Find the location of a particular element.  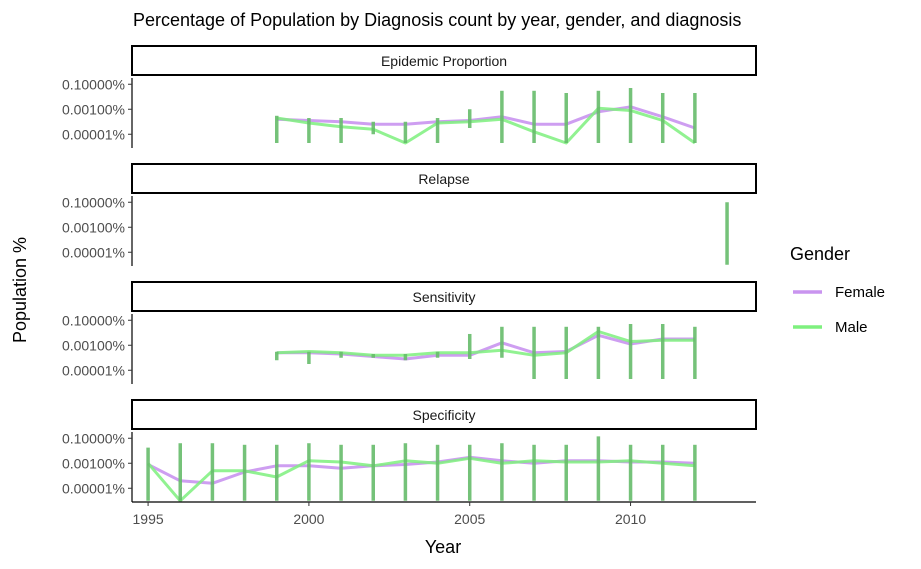

facet-panel-3: Sensitivity 0.10000% 0.00100% 0.00001% is located at coordinates (409, 332).